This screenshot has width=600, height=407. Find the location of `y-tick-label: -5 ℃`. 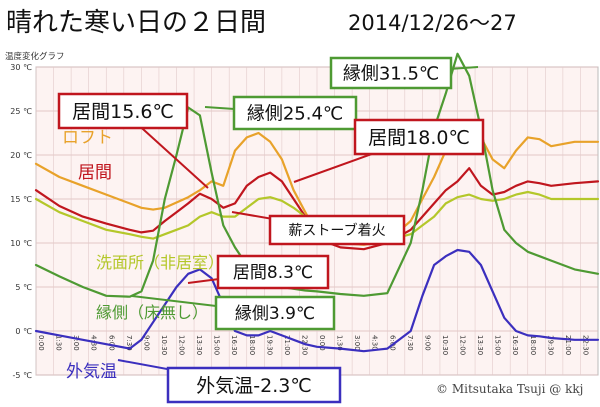

y-tick-label: -5 ℃ is located at coordinates (22, 375).